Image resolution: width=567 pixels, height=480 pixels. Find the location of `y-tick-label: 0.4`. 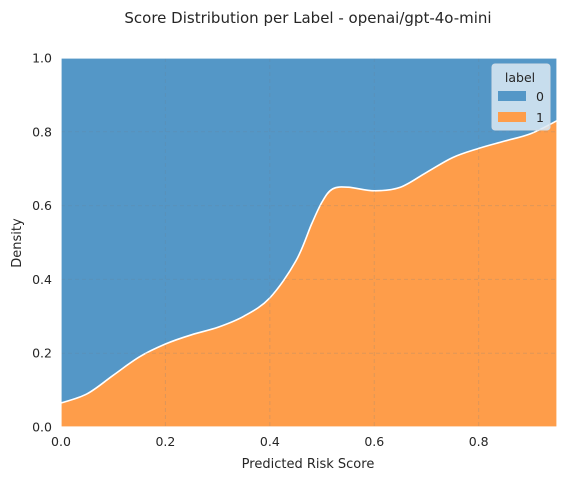

y-tick-label: 0.4 is located at coordinates (42, 279).